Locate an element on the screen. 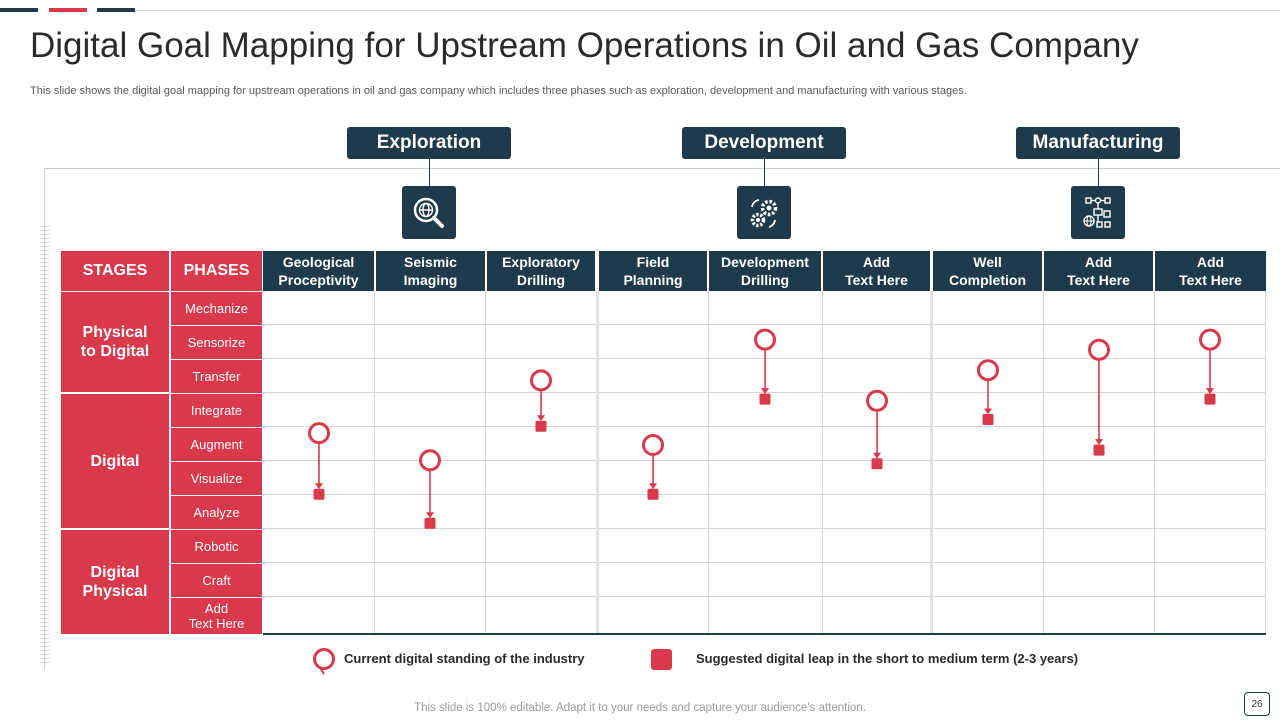 This screenshot has width=1280, height=720. column-header: Well Completion is located at coordinates (987, 271).